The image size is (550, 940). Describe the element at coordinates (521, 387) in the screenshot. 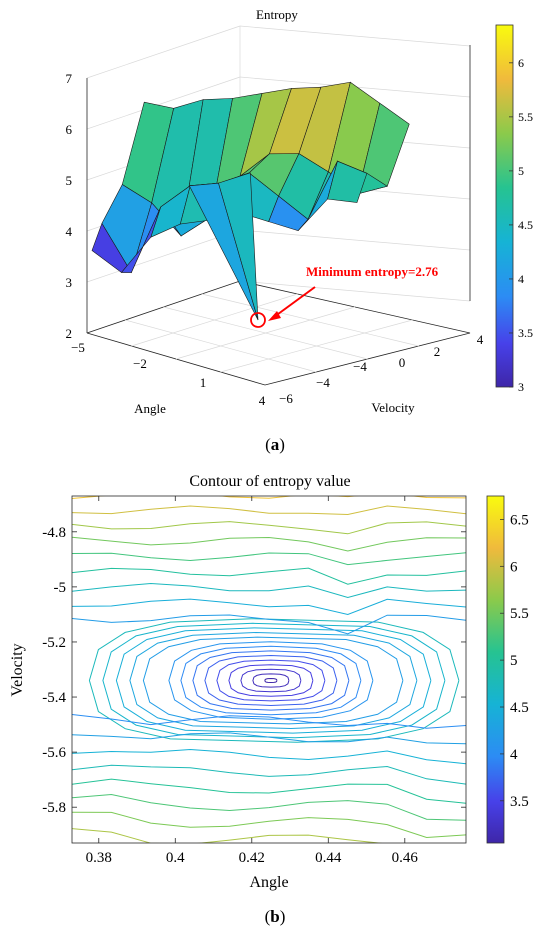

I see `colorbar-a-tick-label: 3` at that location.